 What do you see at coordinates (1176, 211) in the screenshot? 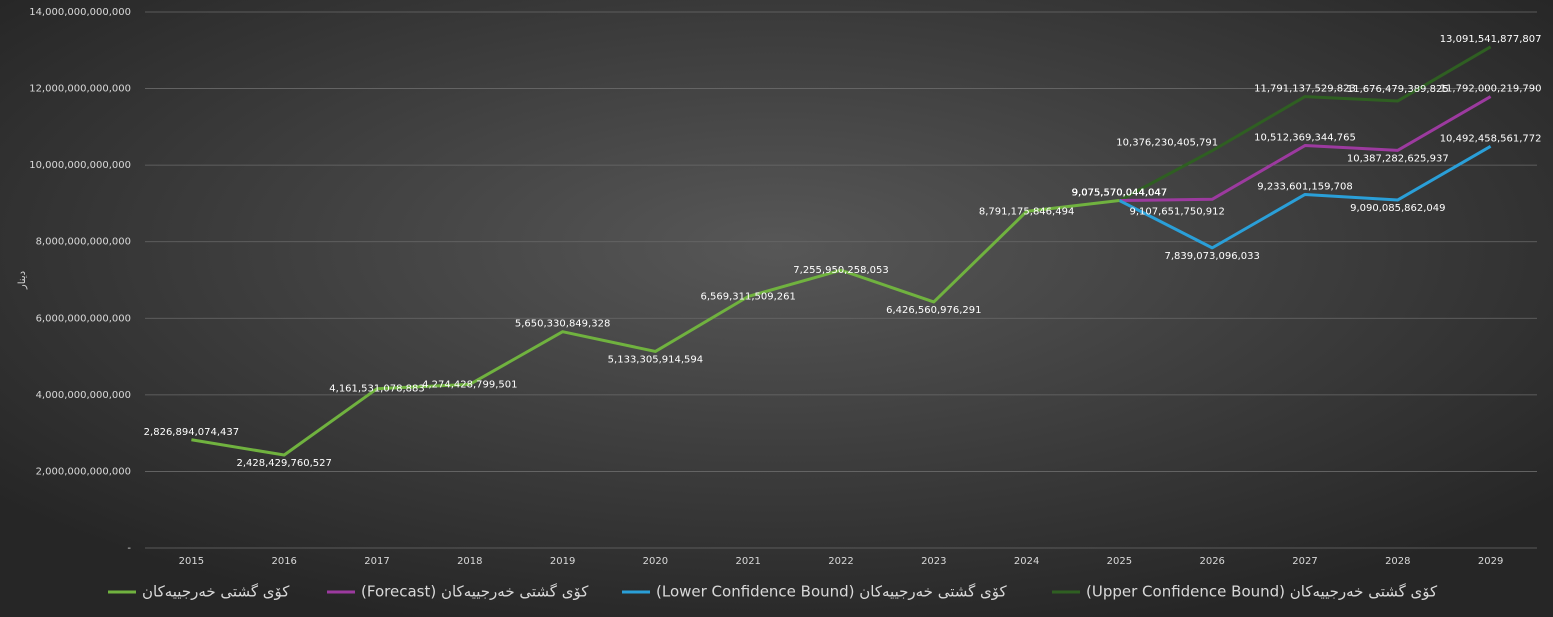
I see `data-label: 9,107,651,750,912` at bounding box center [1176, 211].